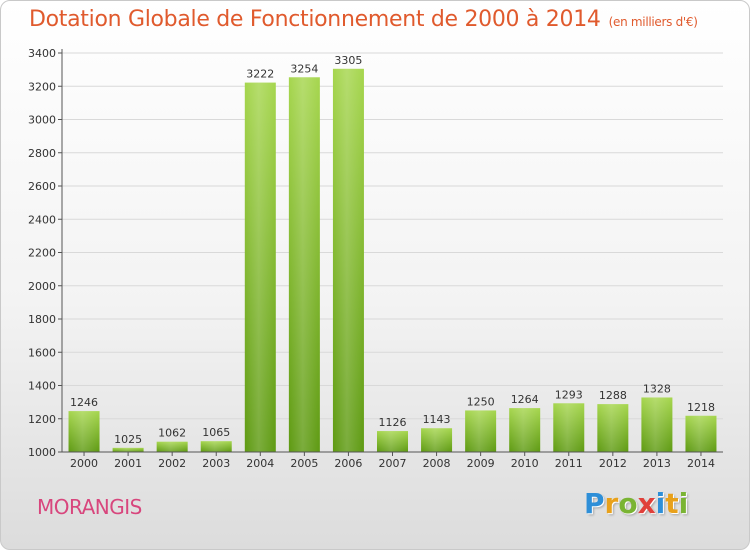 The image size is (750, 550). I want to click on x-tick-label: 2009, so click(481, 463).